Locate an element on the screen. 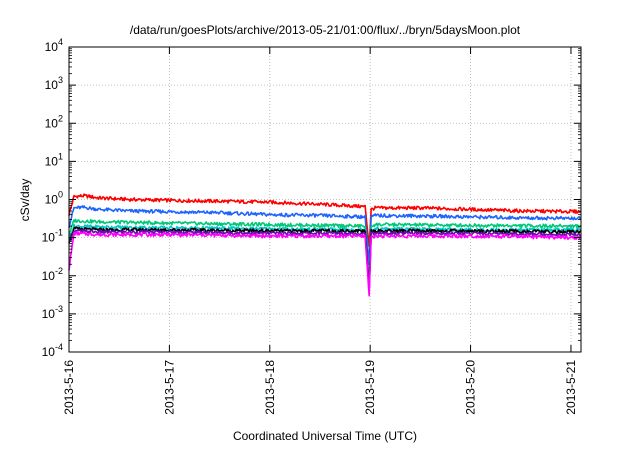 This screenshot has height=453, width=640. y-tick-label: 10⁻⁴ is located at coordinates (52, 350).